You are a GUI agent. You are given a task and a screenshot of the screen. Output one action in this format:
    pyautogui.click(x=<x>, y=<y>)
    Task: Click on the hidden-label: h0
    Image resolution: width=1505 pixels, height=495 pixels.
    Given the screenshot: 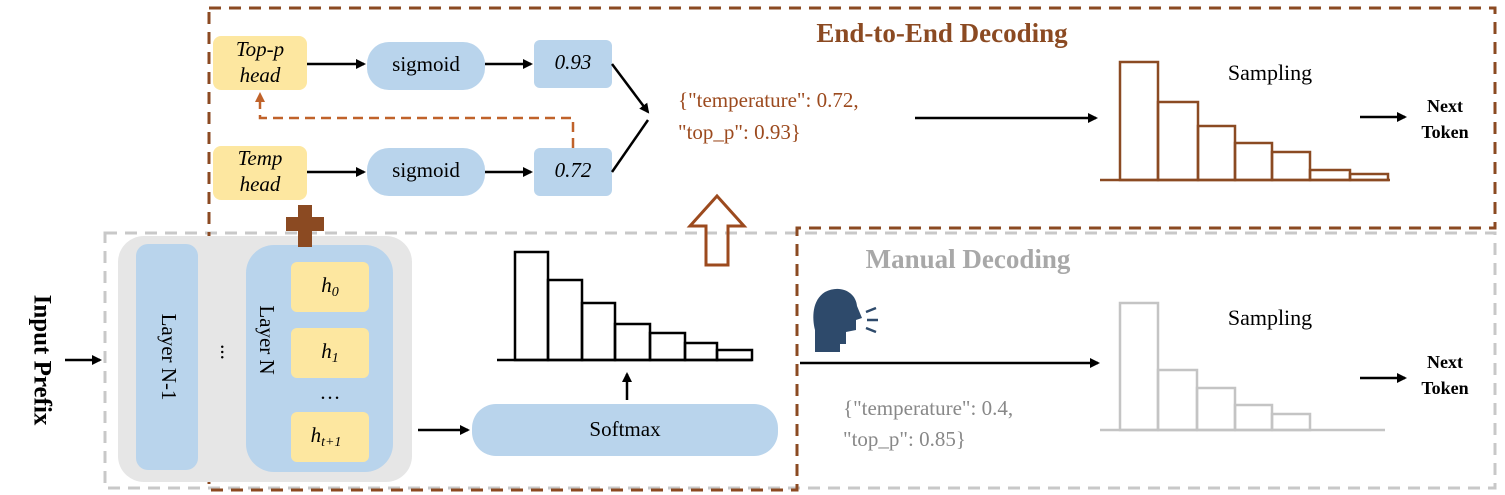 What is the action you would take?
    pyautogui.click(x=330, y=286)
    